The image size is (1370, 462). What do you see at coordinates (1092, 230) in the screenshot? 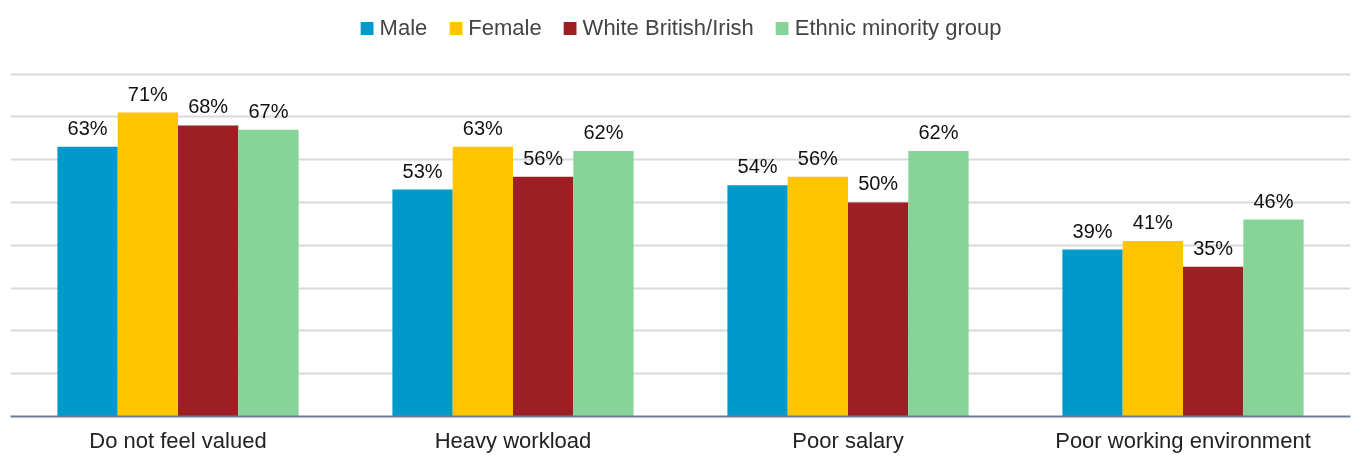
I see `data-label: 39%` at bounding box center [1092, 230].